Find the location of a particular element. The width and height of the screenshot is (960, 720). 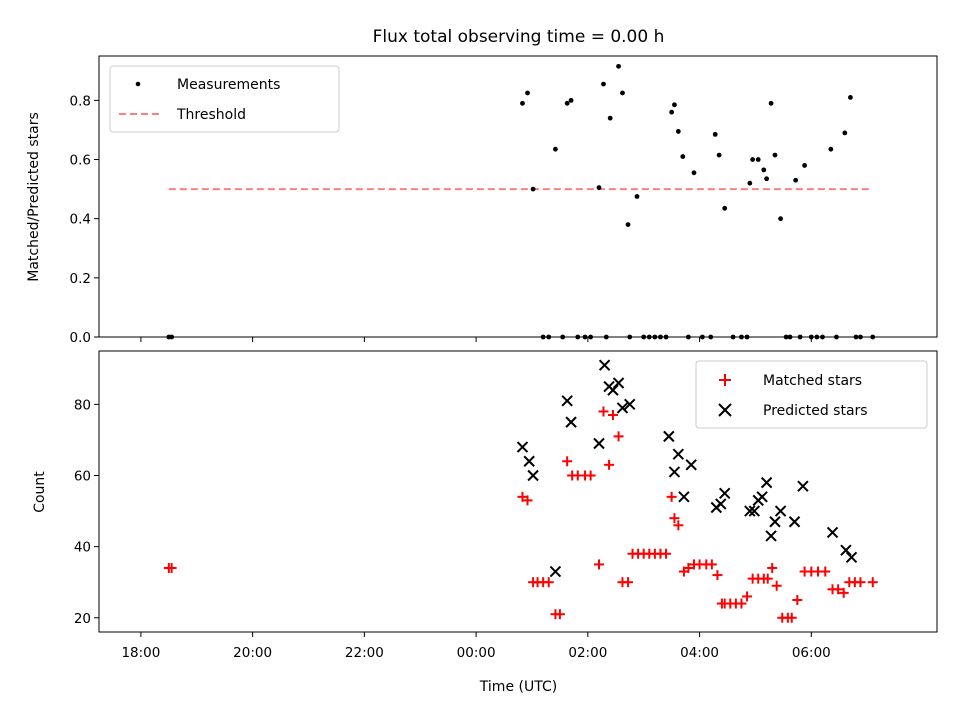

y-tick-label: 0.8 is located at coordinates (80, 101).